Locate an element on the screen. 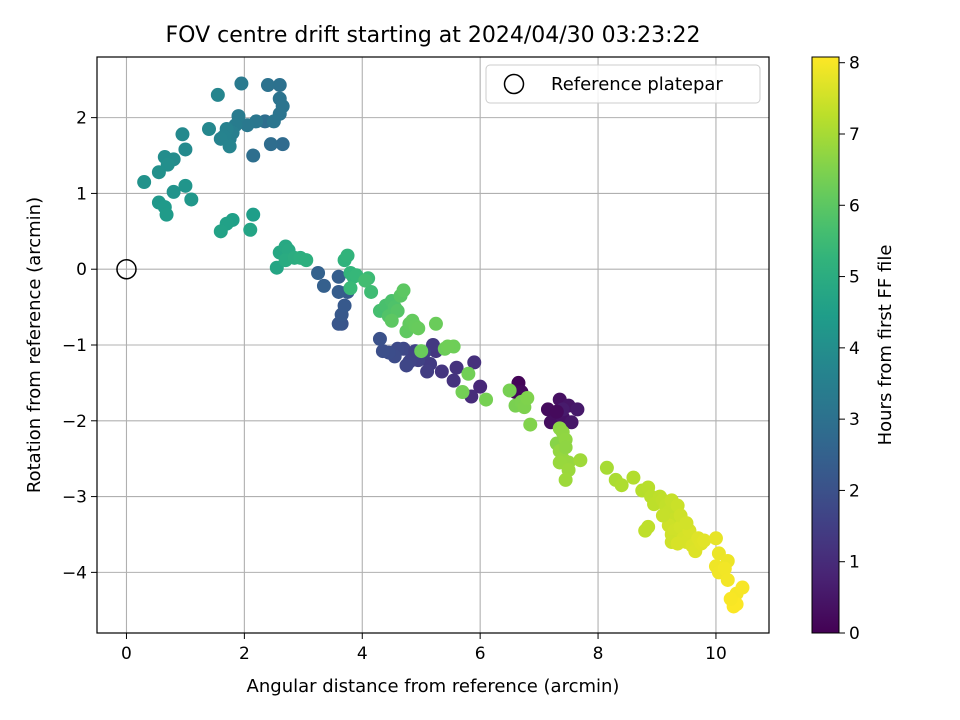 This screenshot has height=720, width=960. y-tick-label: 0 is located at coordinates (81, 270).